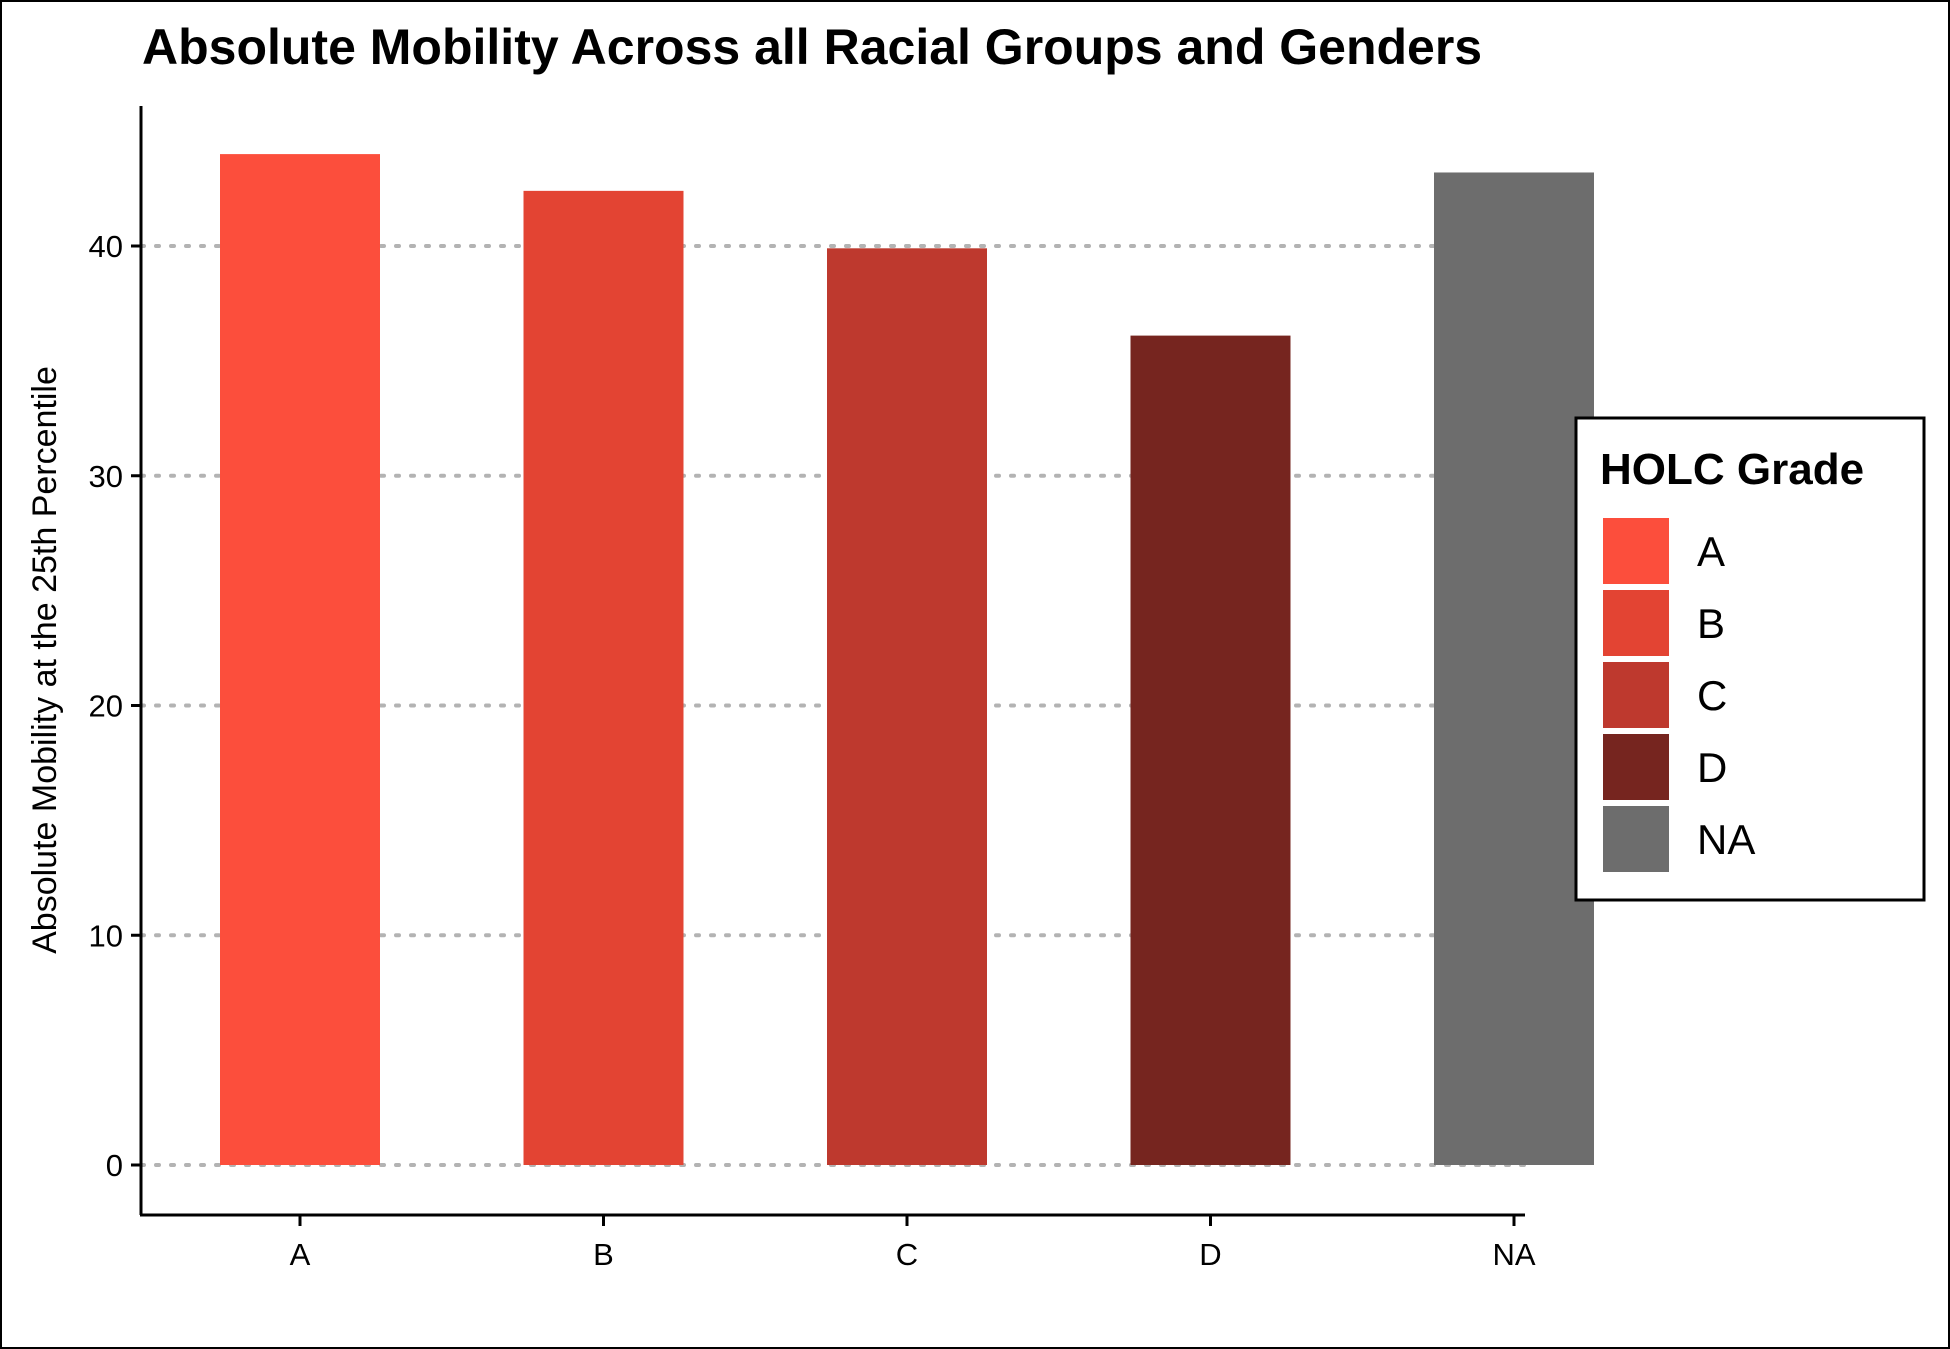  What do you see at coordinates (1636, 551) in the screenshot?
I see `legend-swatch-a` at bounding box center [1636, 551].